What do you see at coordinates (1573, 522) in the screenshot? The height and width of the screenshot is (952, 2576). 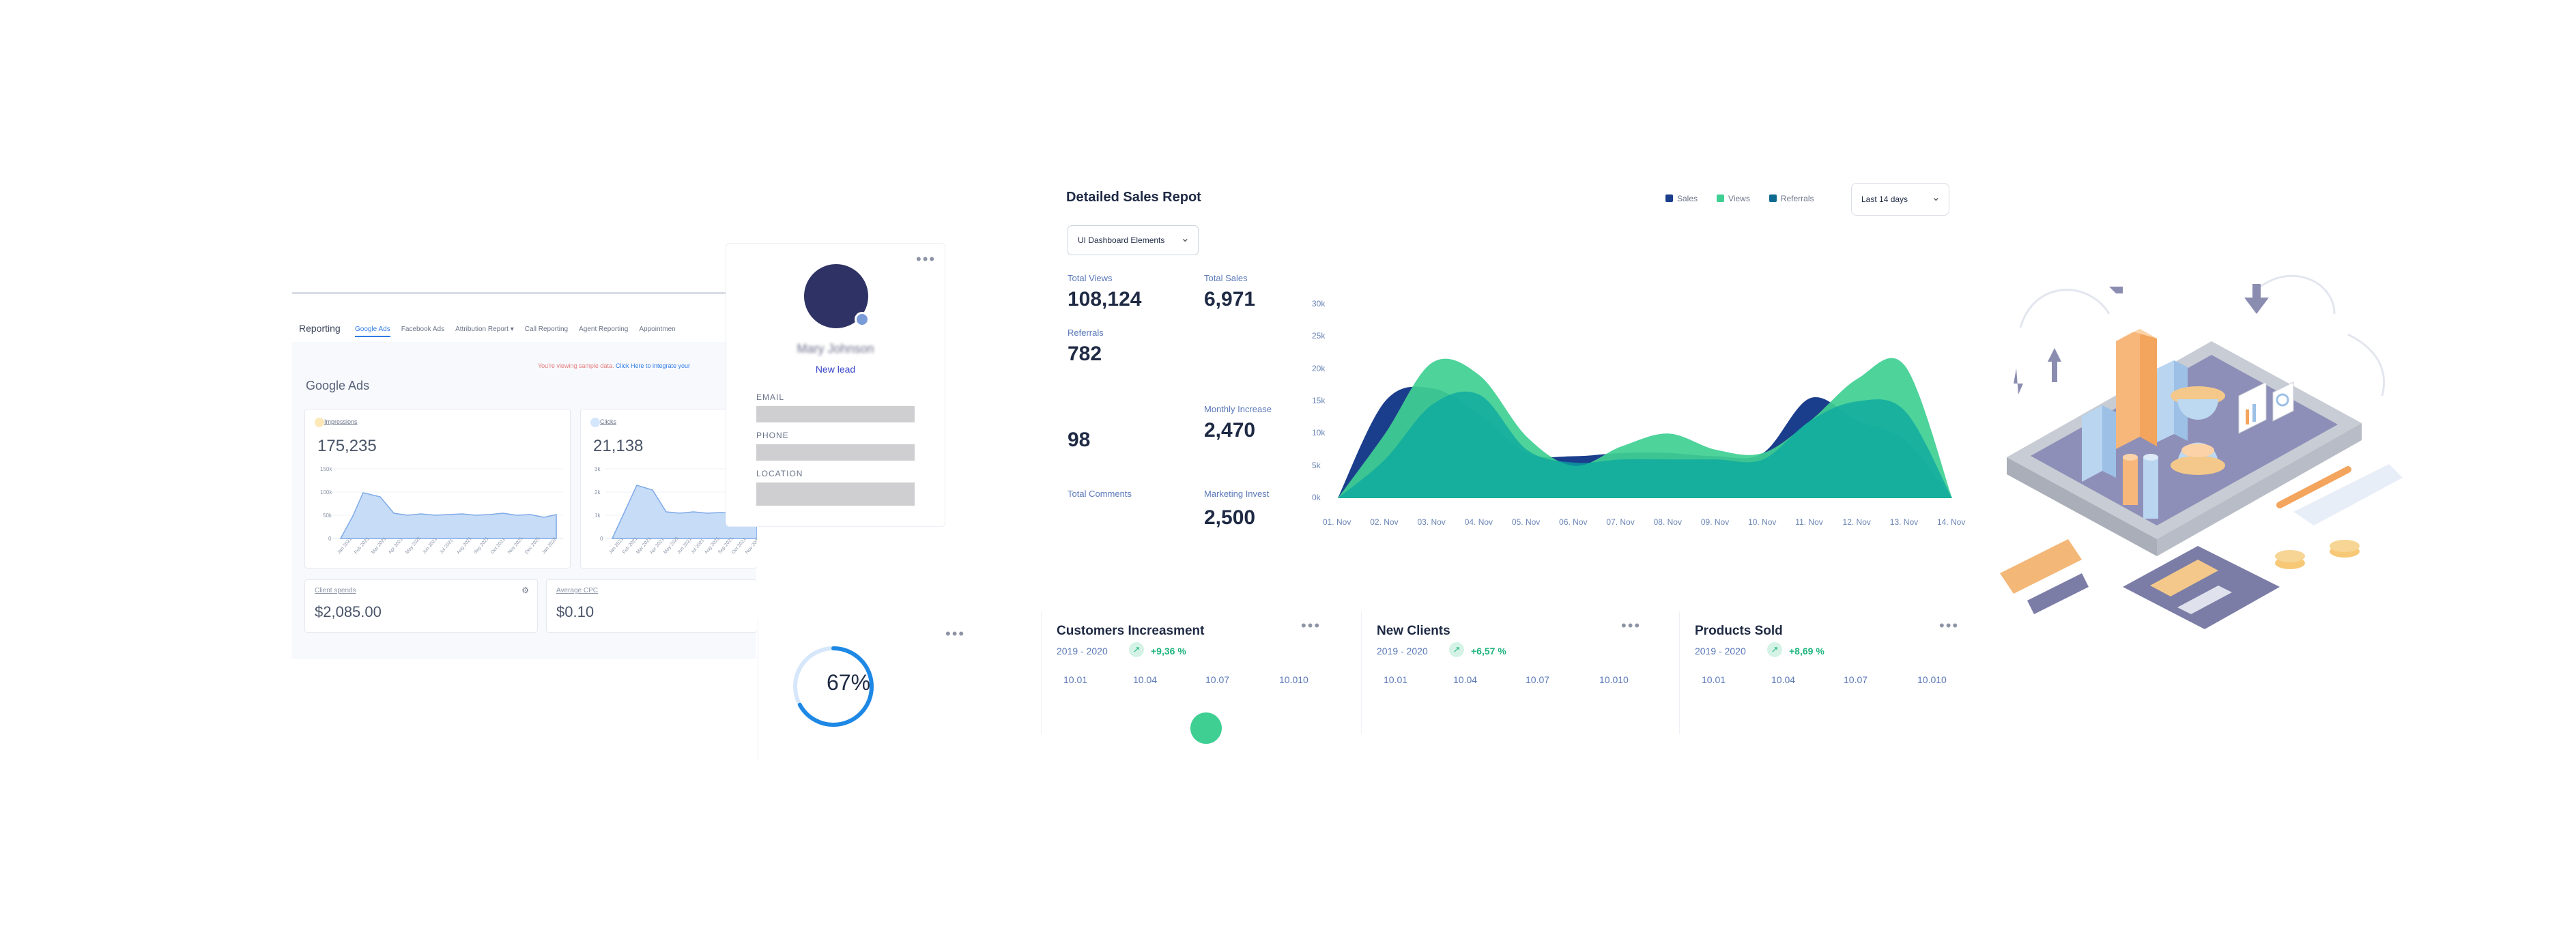 I see `x-axis-tick: 06. Nov` at bounding box center [1573, 522].